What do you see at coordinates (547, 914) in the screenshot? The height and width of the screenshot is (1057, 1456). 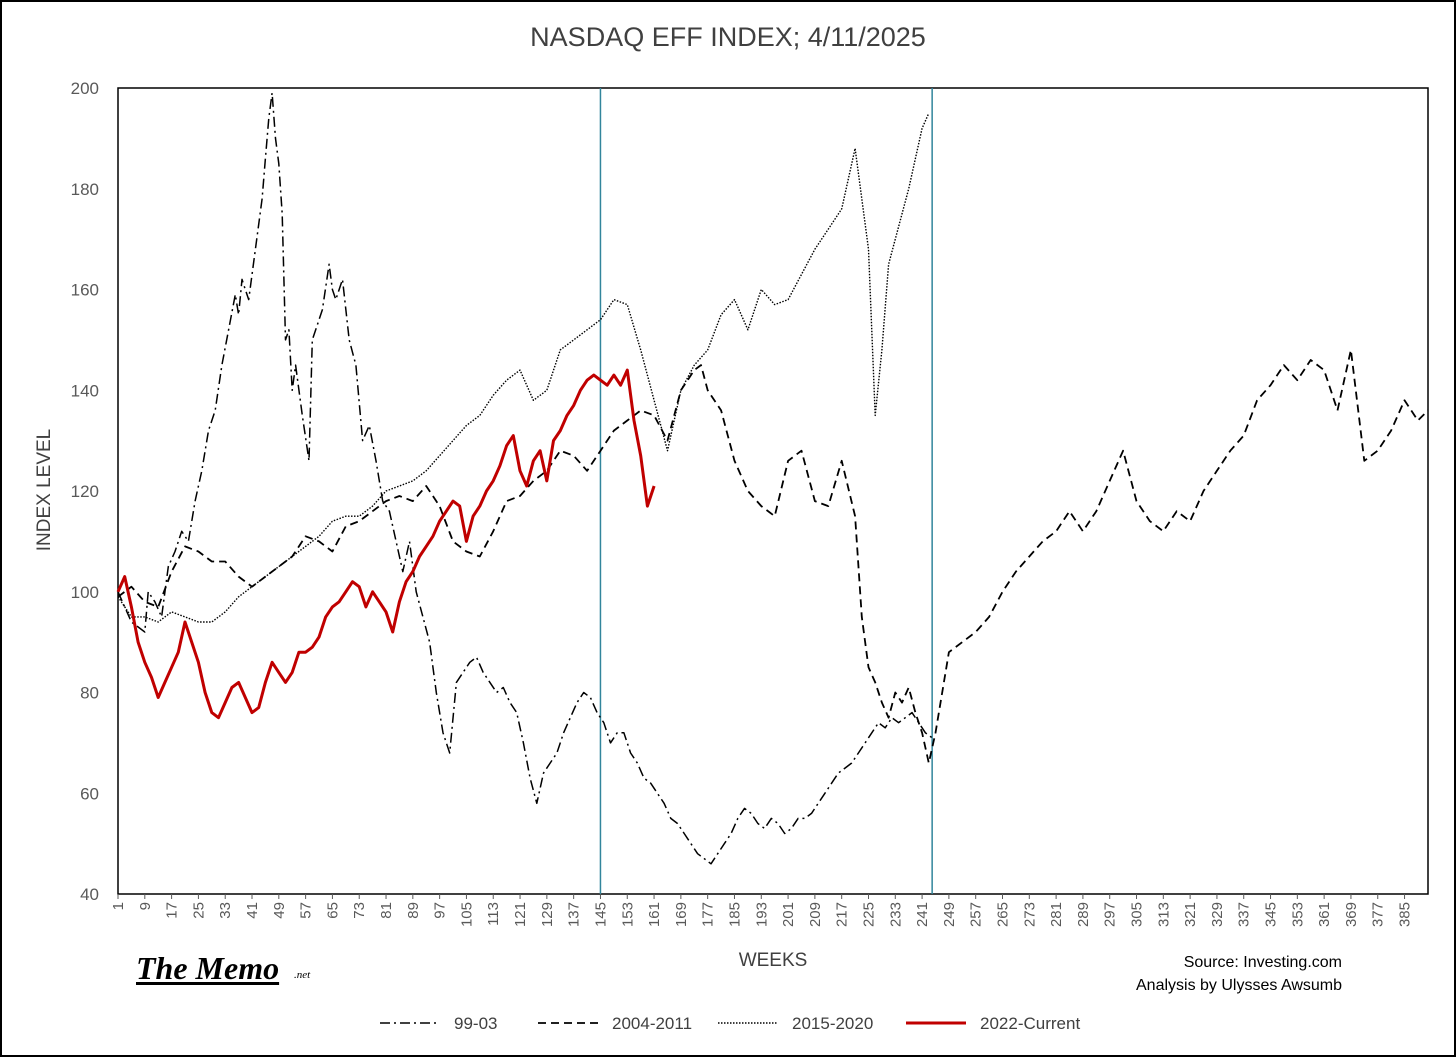 I see `x-tick-label: 129` at bounding box center [547, 914].